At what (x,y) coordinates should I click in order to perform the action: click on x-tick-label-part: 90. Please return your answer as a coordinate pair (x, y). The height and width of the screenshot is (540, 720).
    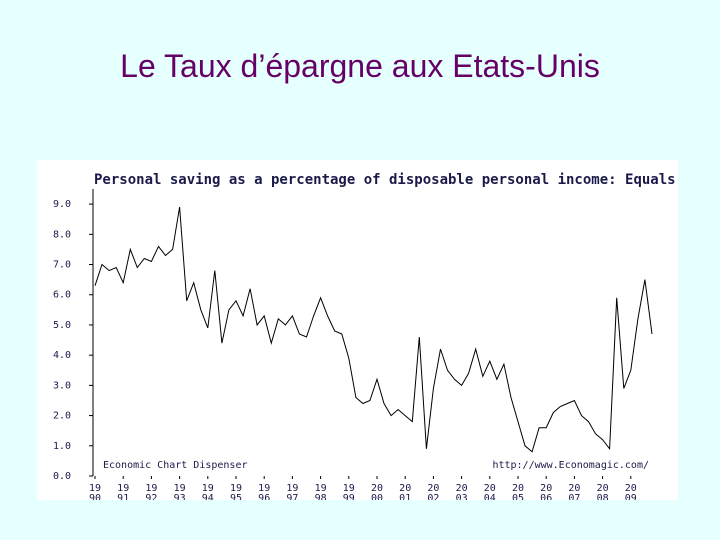
    Looking at the image, I should click on (95, 496).